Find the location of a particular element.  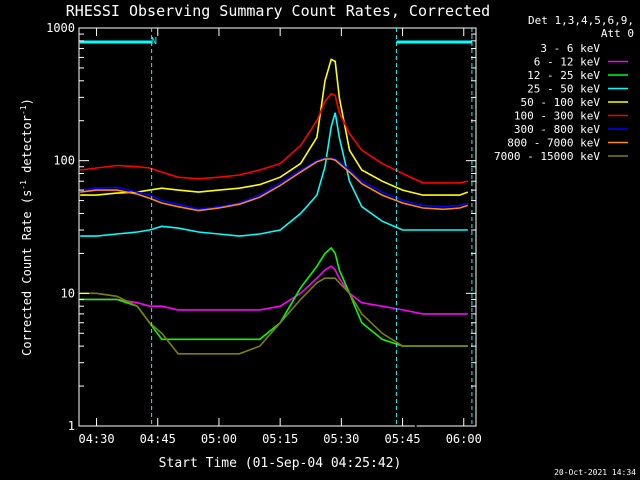

x-tick-label-0: 04:30 is located at coordinates (96, 439).